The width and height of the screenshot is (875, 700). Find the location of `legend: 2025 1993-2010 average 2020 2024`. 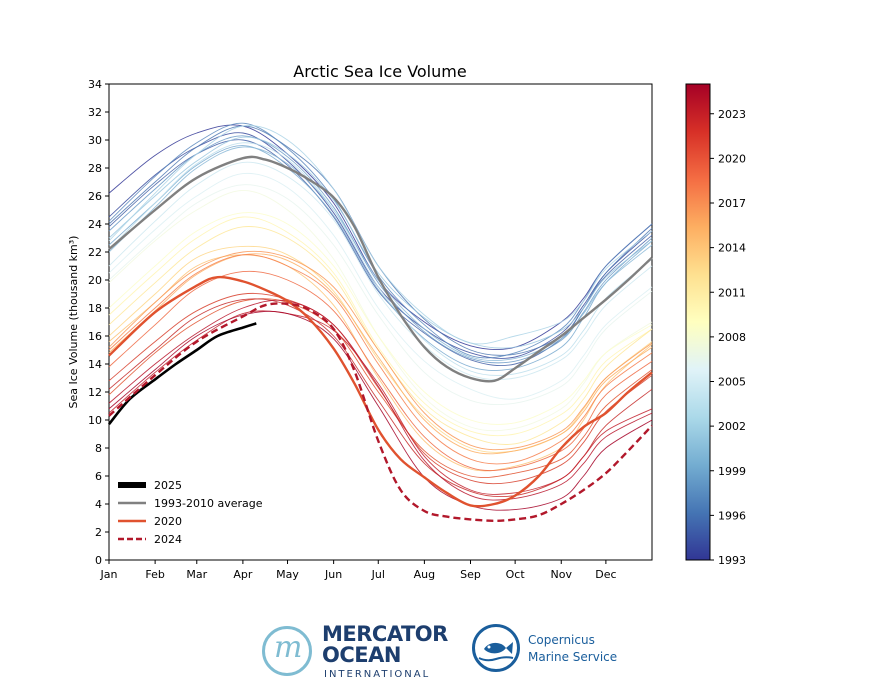

legend: 2025 1993-2010 average 2020 2024 is located at coordinates (190, 512).